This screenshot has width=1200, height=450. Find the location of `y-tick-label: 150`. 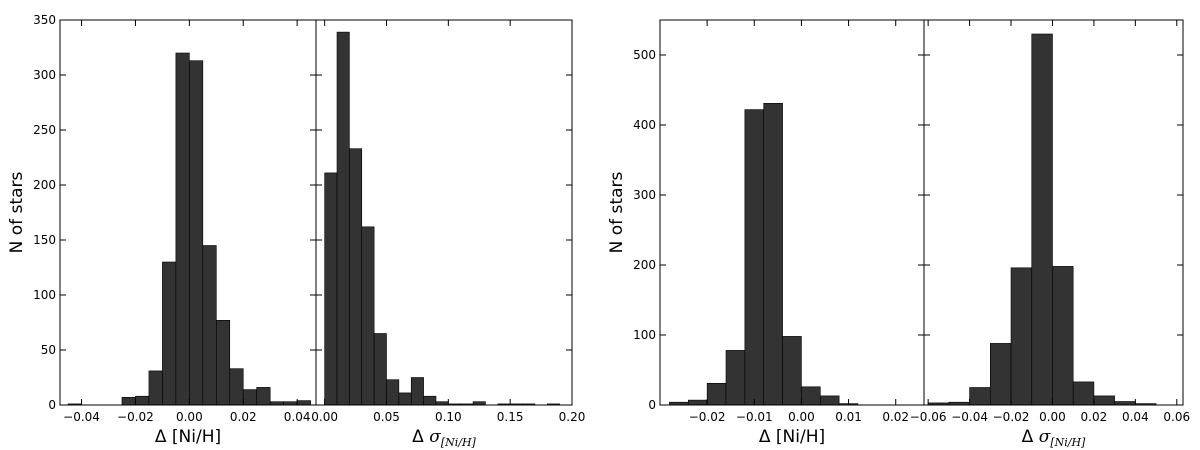

y-tick-label: 150 is located at coordinates (44, 240).